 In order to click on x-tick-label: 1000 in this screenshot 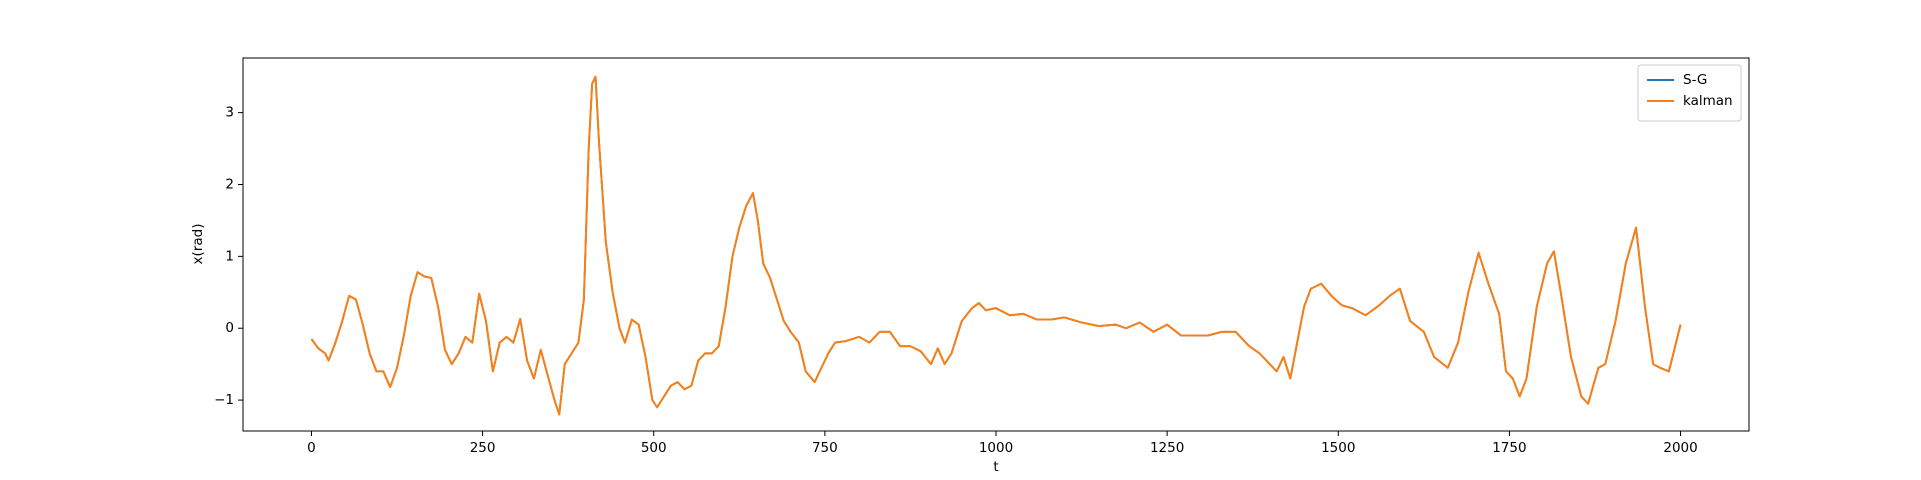, I will do `click(996, 448)`.